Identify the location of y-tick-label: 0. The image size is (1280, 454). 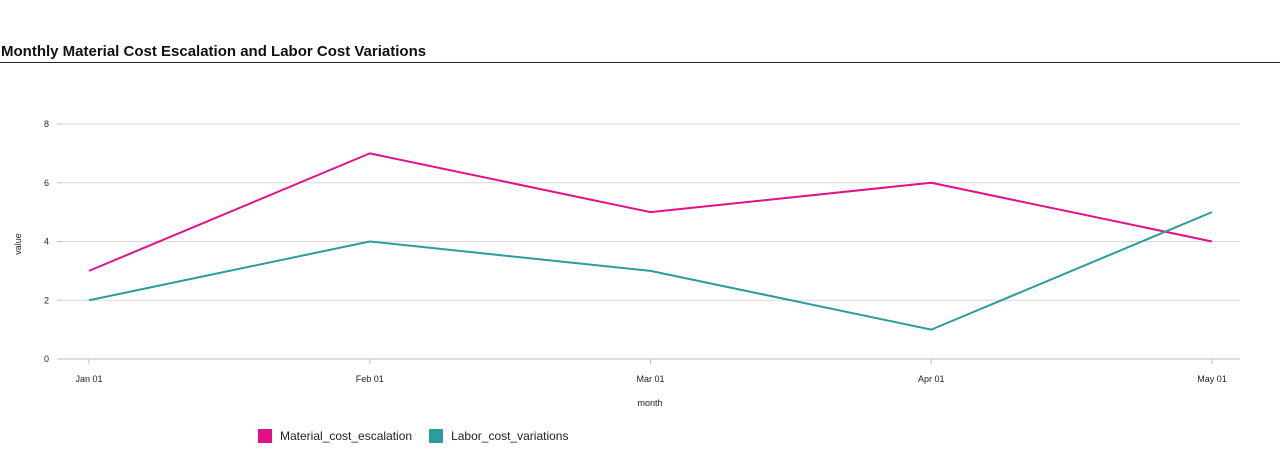
(46, 359).